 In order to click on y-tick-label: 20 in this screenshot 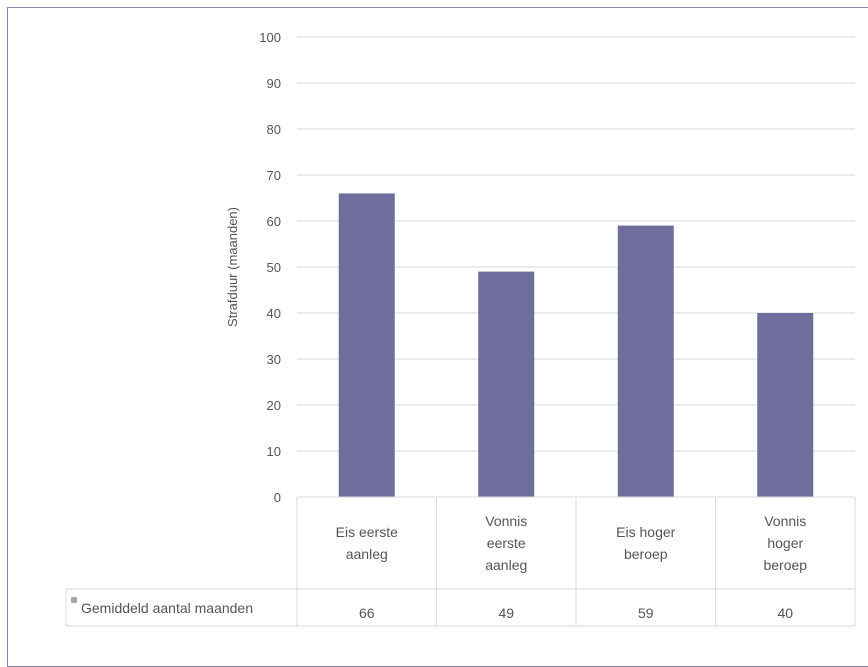, I will do `click(274, 405)`.